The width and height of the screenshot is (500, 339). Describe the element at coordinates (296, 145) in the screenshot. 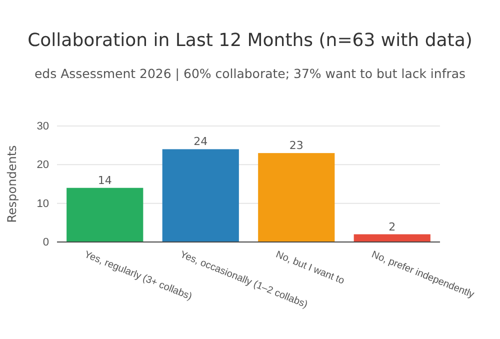

I see `data-label: 23` at that location.